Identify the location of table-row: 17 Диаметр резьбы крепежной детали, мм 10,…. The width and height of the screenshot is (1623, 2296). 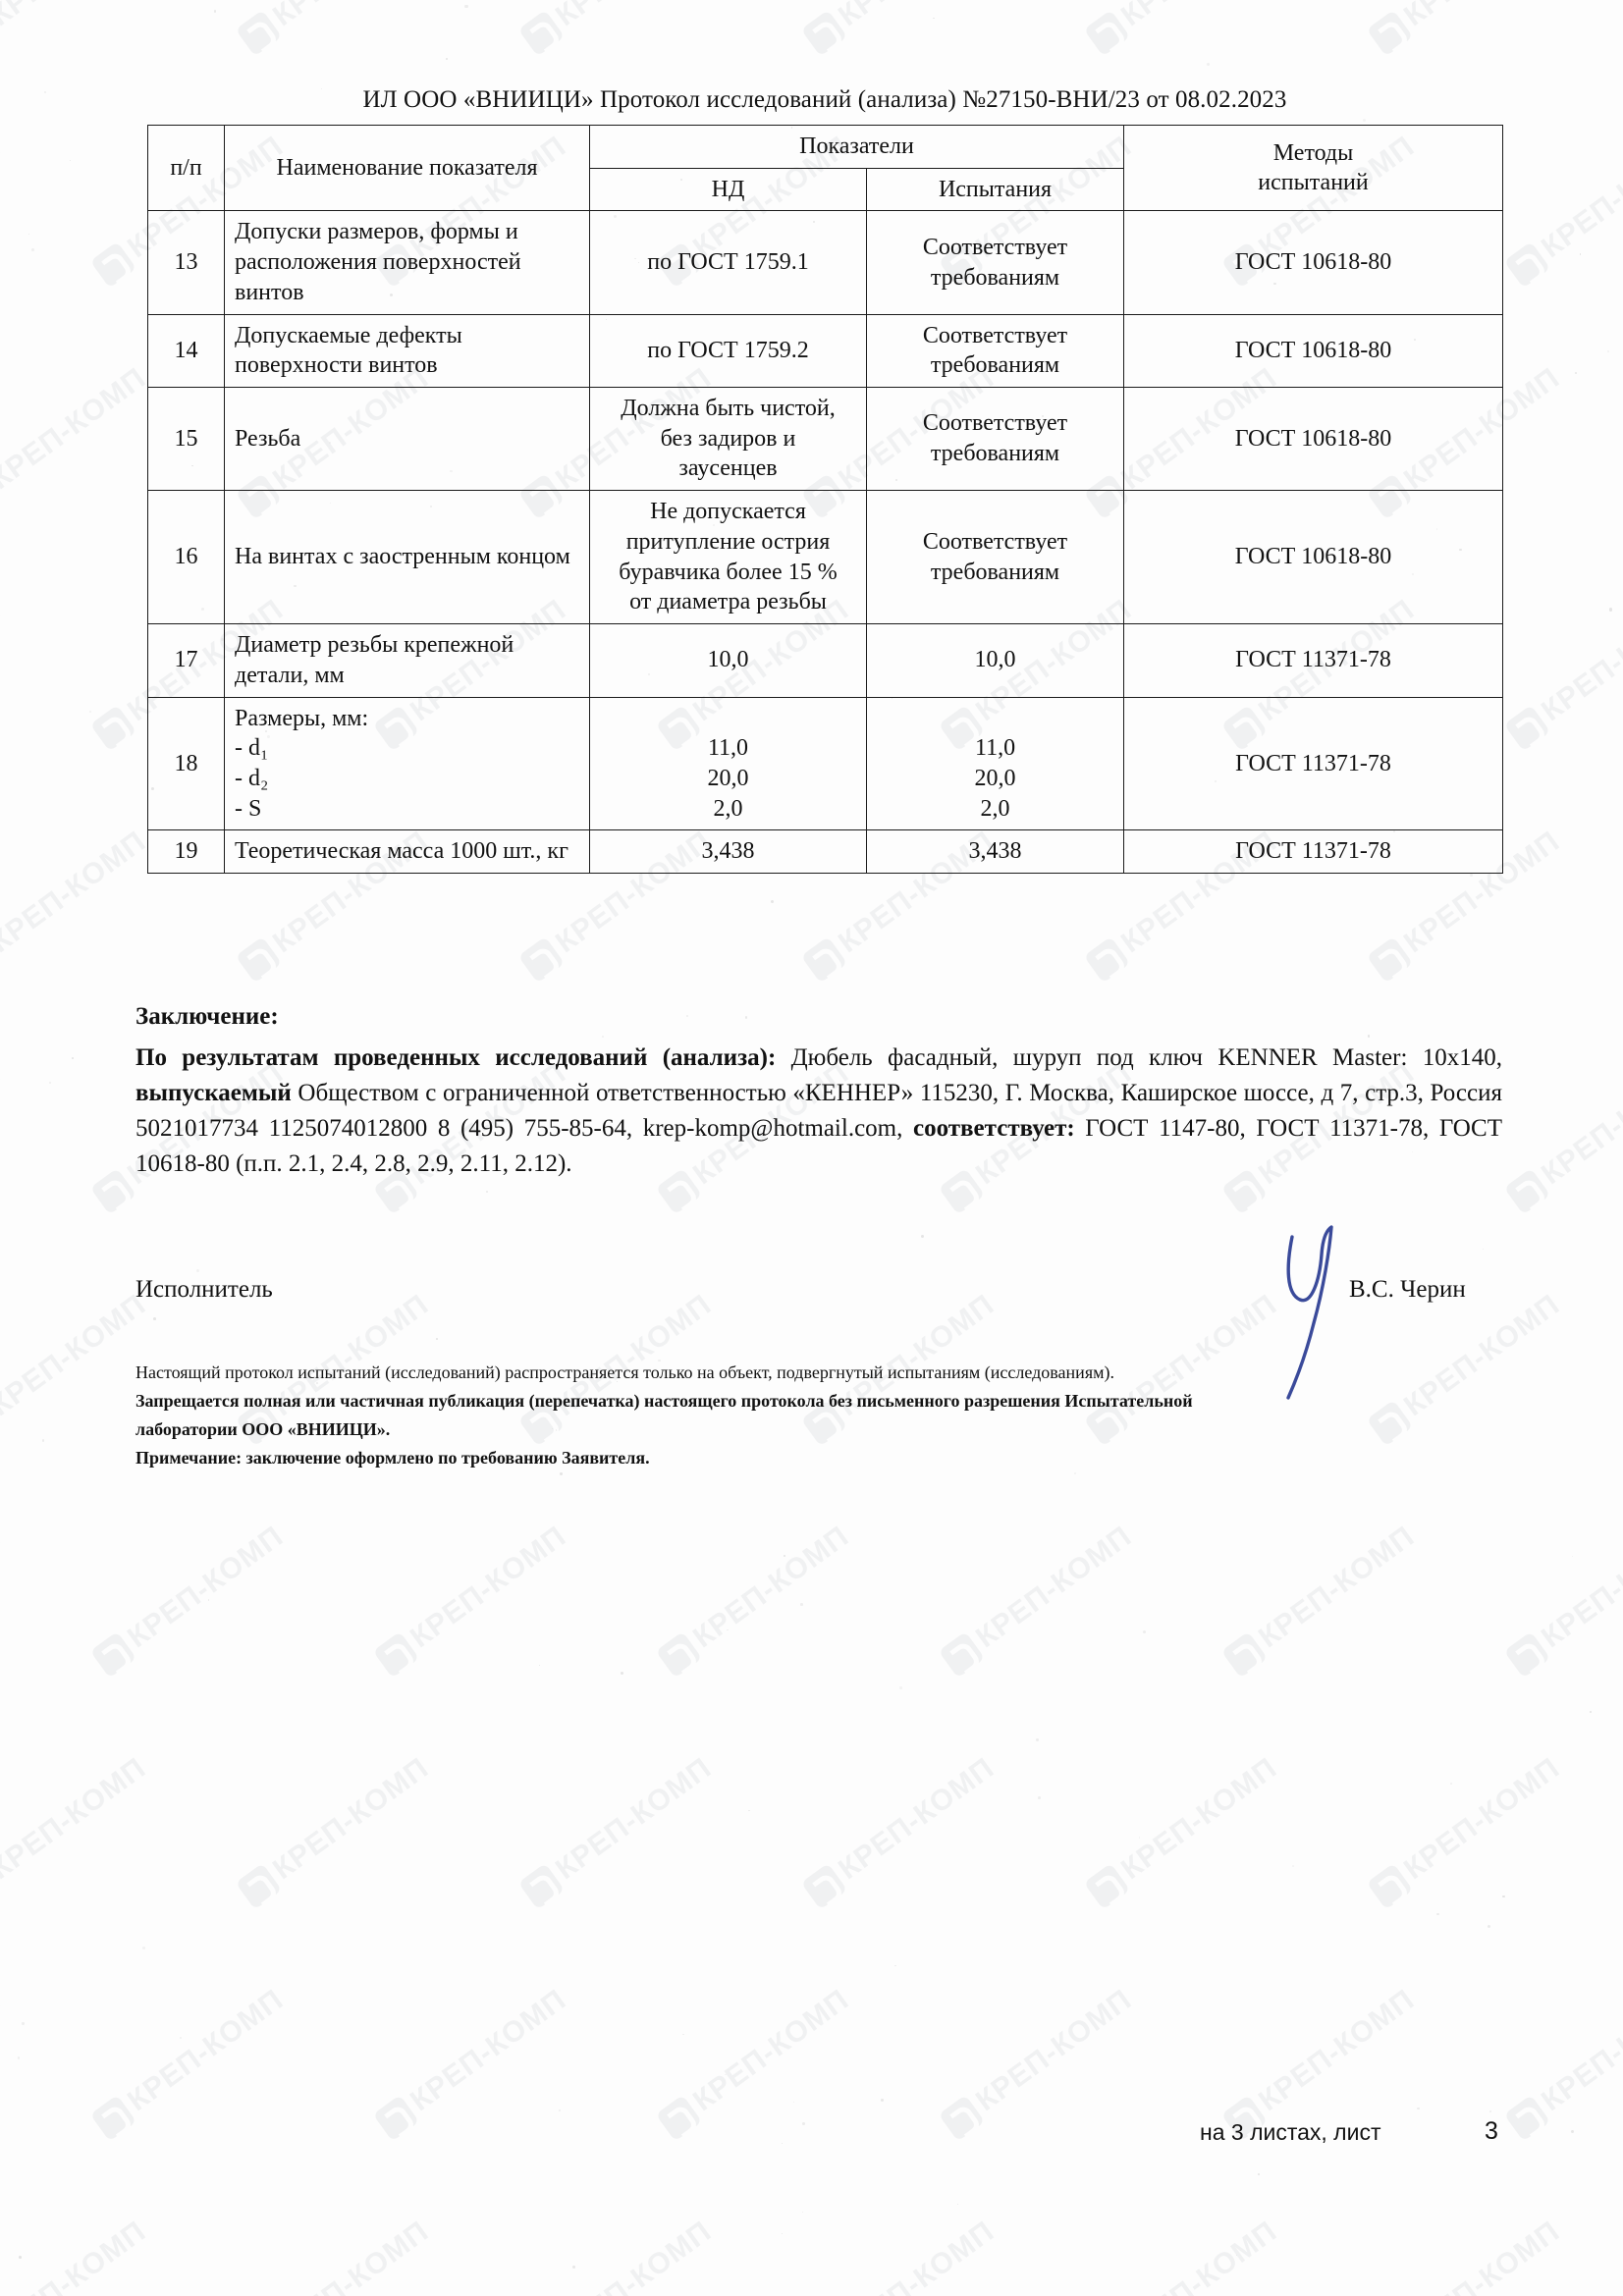
(825, 660).